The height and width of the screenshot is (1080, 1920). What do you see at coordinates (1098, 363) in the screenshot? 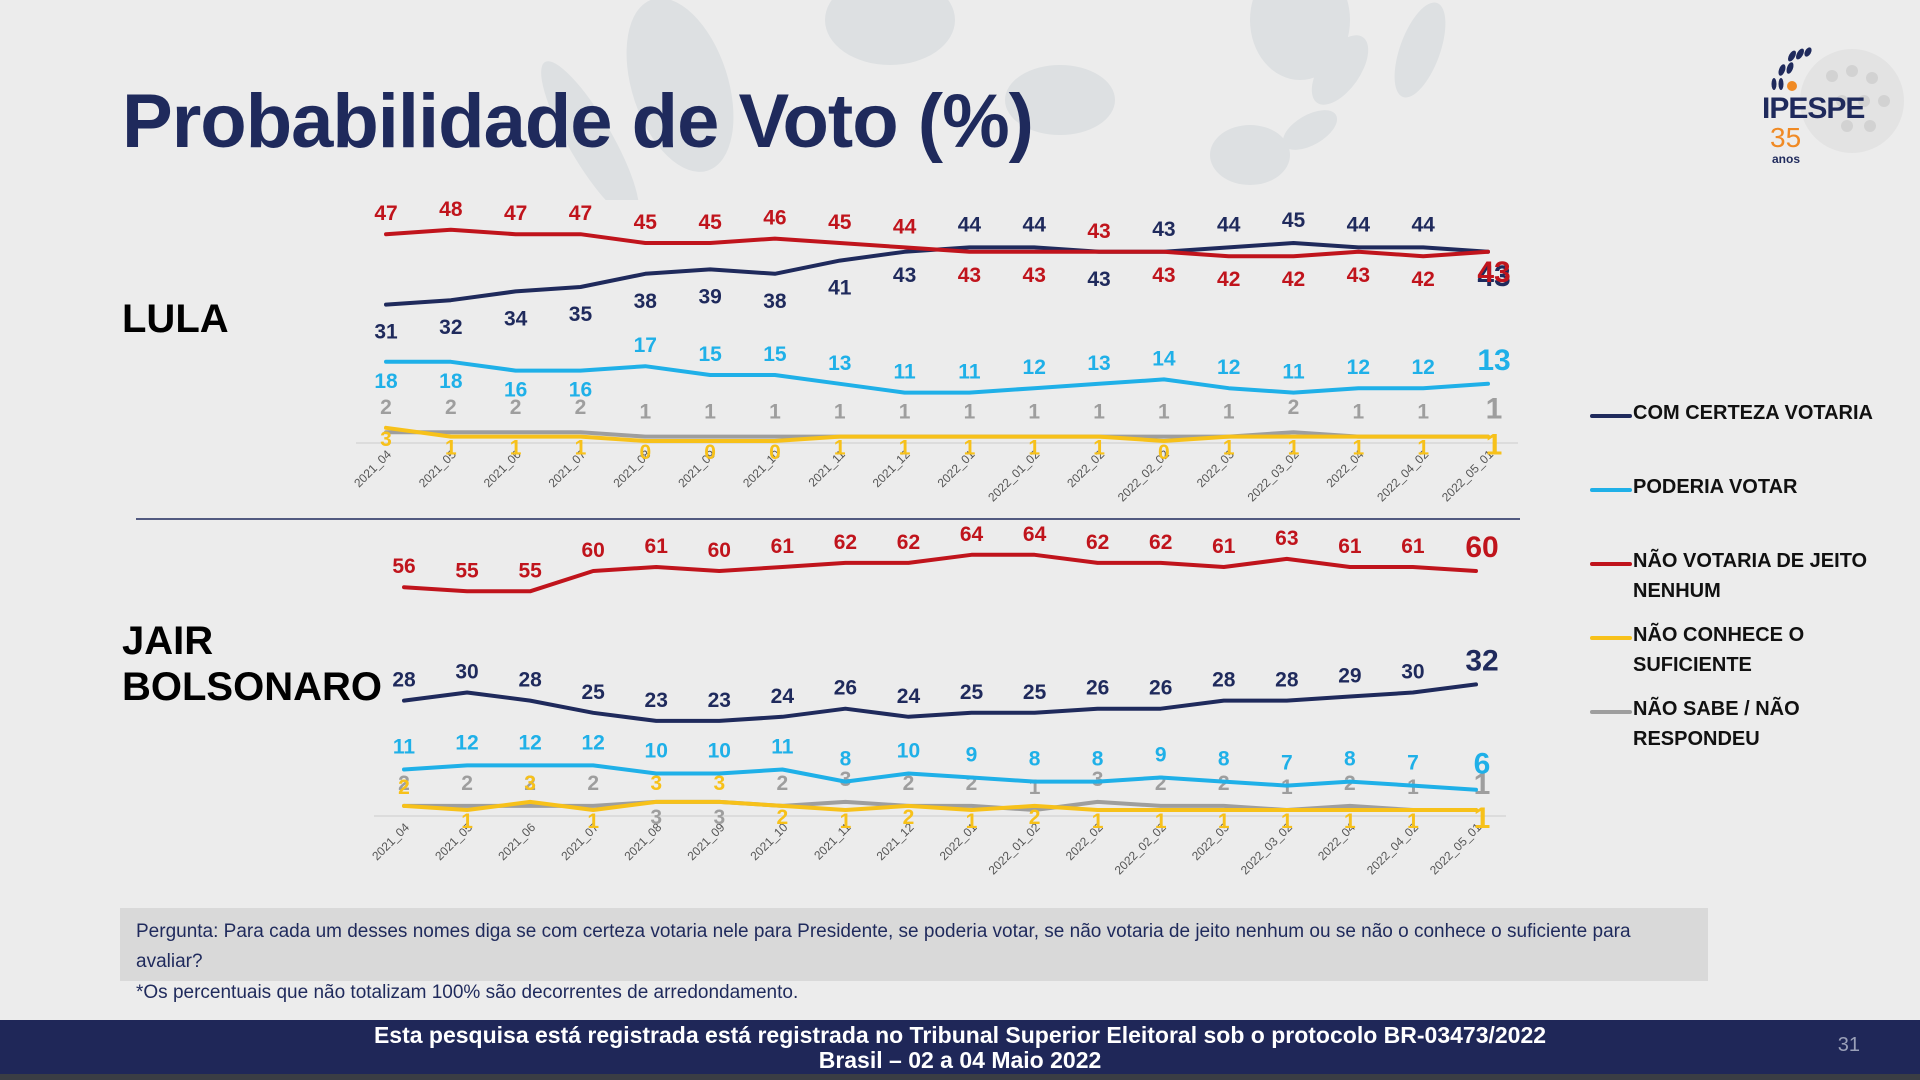
I see `data-label-poderia: 13` at bounding box center [1098, 363].